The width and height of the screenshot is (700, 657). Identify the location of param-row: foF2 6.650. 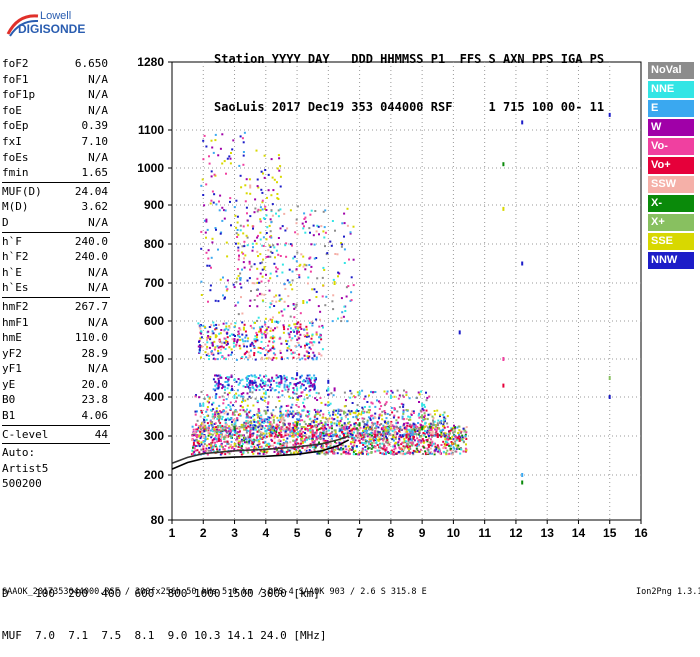
(56, 64).